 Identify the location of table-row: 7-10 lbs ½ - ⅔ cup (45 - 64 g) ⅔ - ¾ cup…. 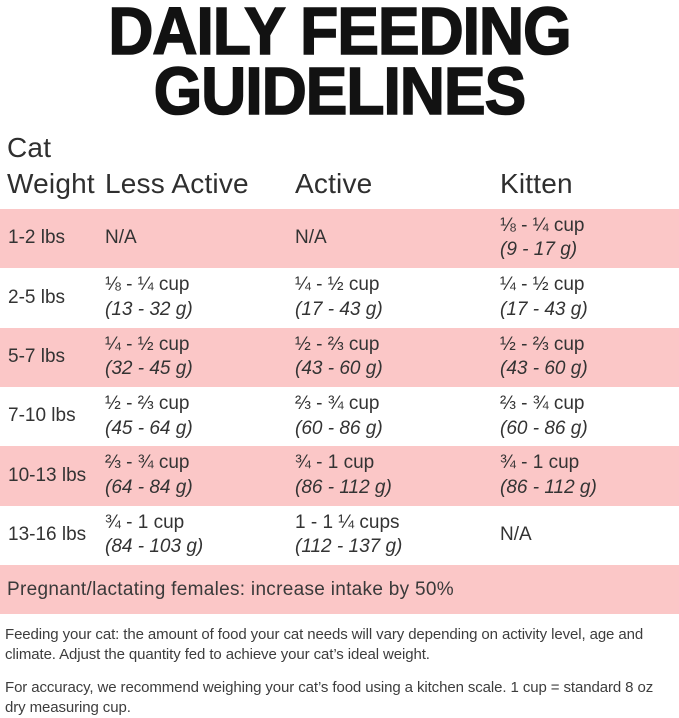
(339, 416).